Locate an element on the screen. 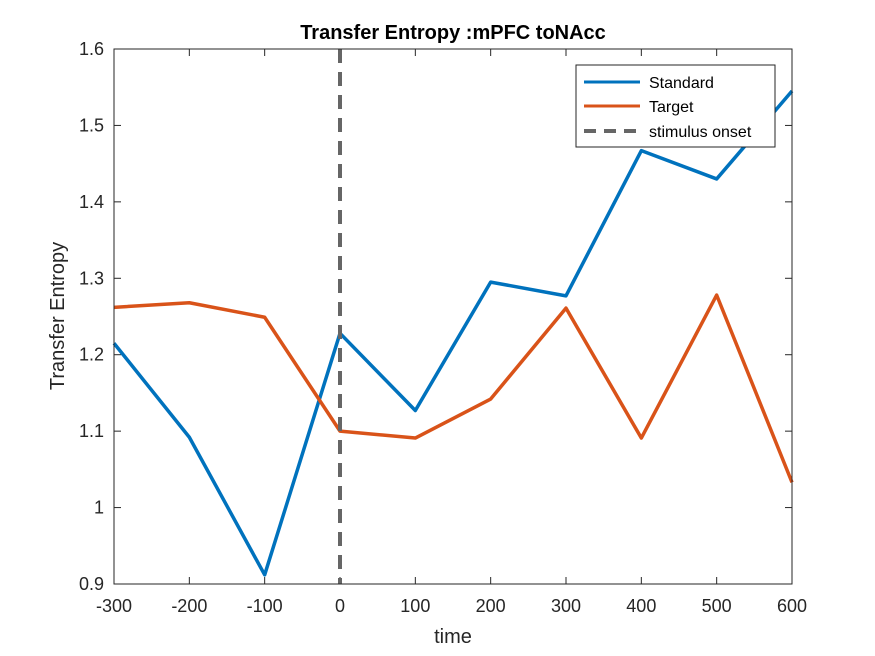 This screenshot has width=875, height=656. y-tick-label: 0.9 is located at coordinates (91, 584).